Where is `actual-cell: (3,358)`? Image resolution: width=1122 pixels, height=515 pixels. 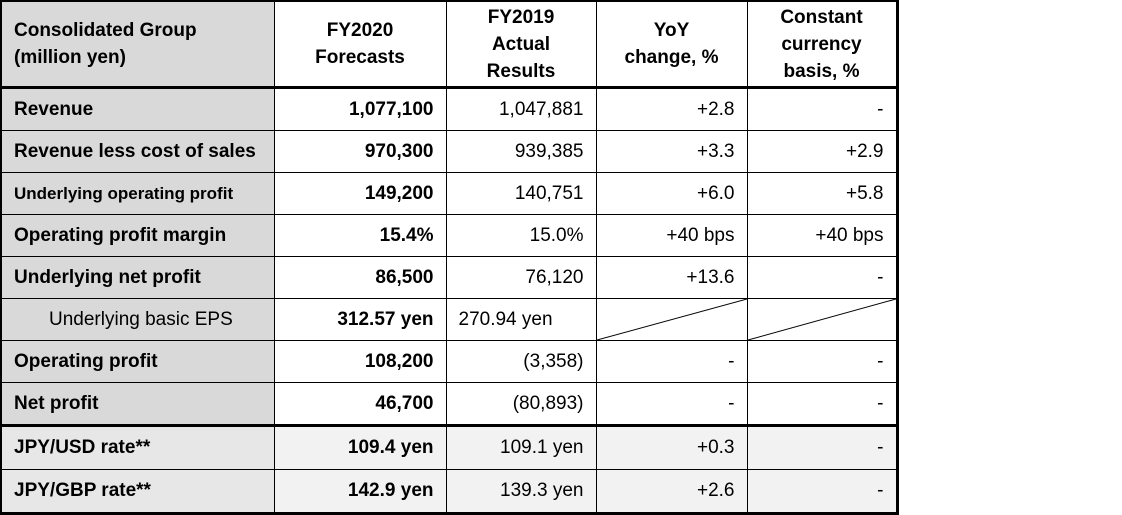 actual-cell: (3,358) is located at coordinates (521, 361).